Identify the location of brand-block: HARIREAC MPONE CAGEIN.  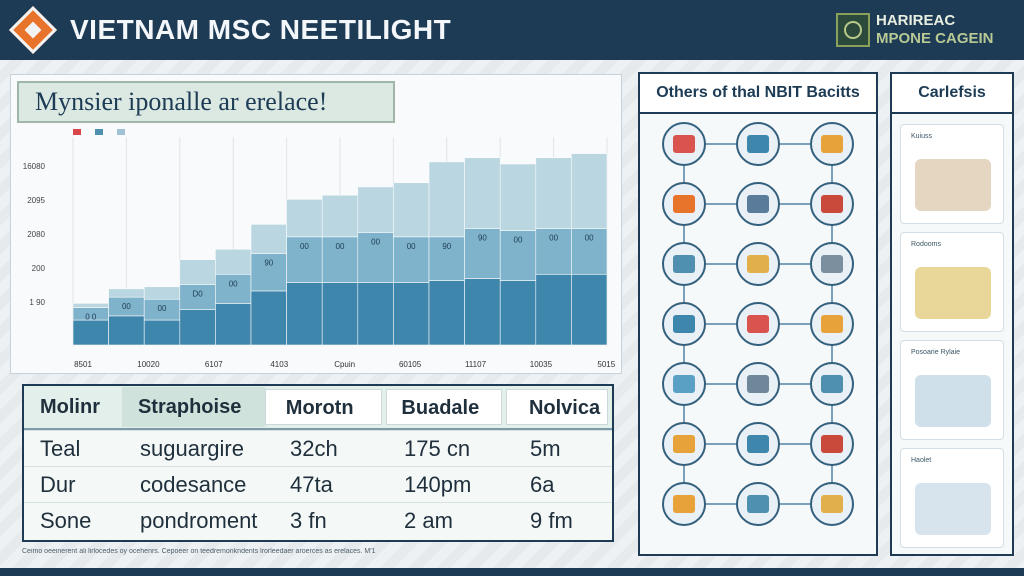
(922, 30).